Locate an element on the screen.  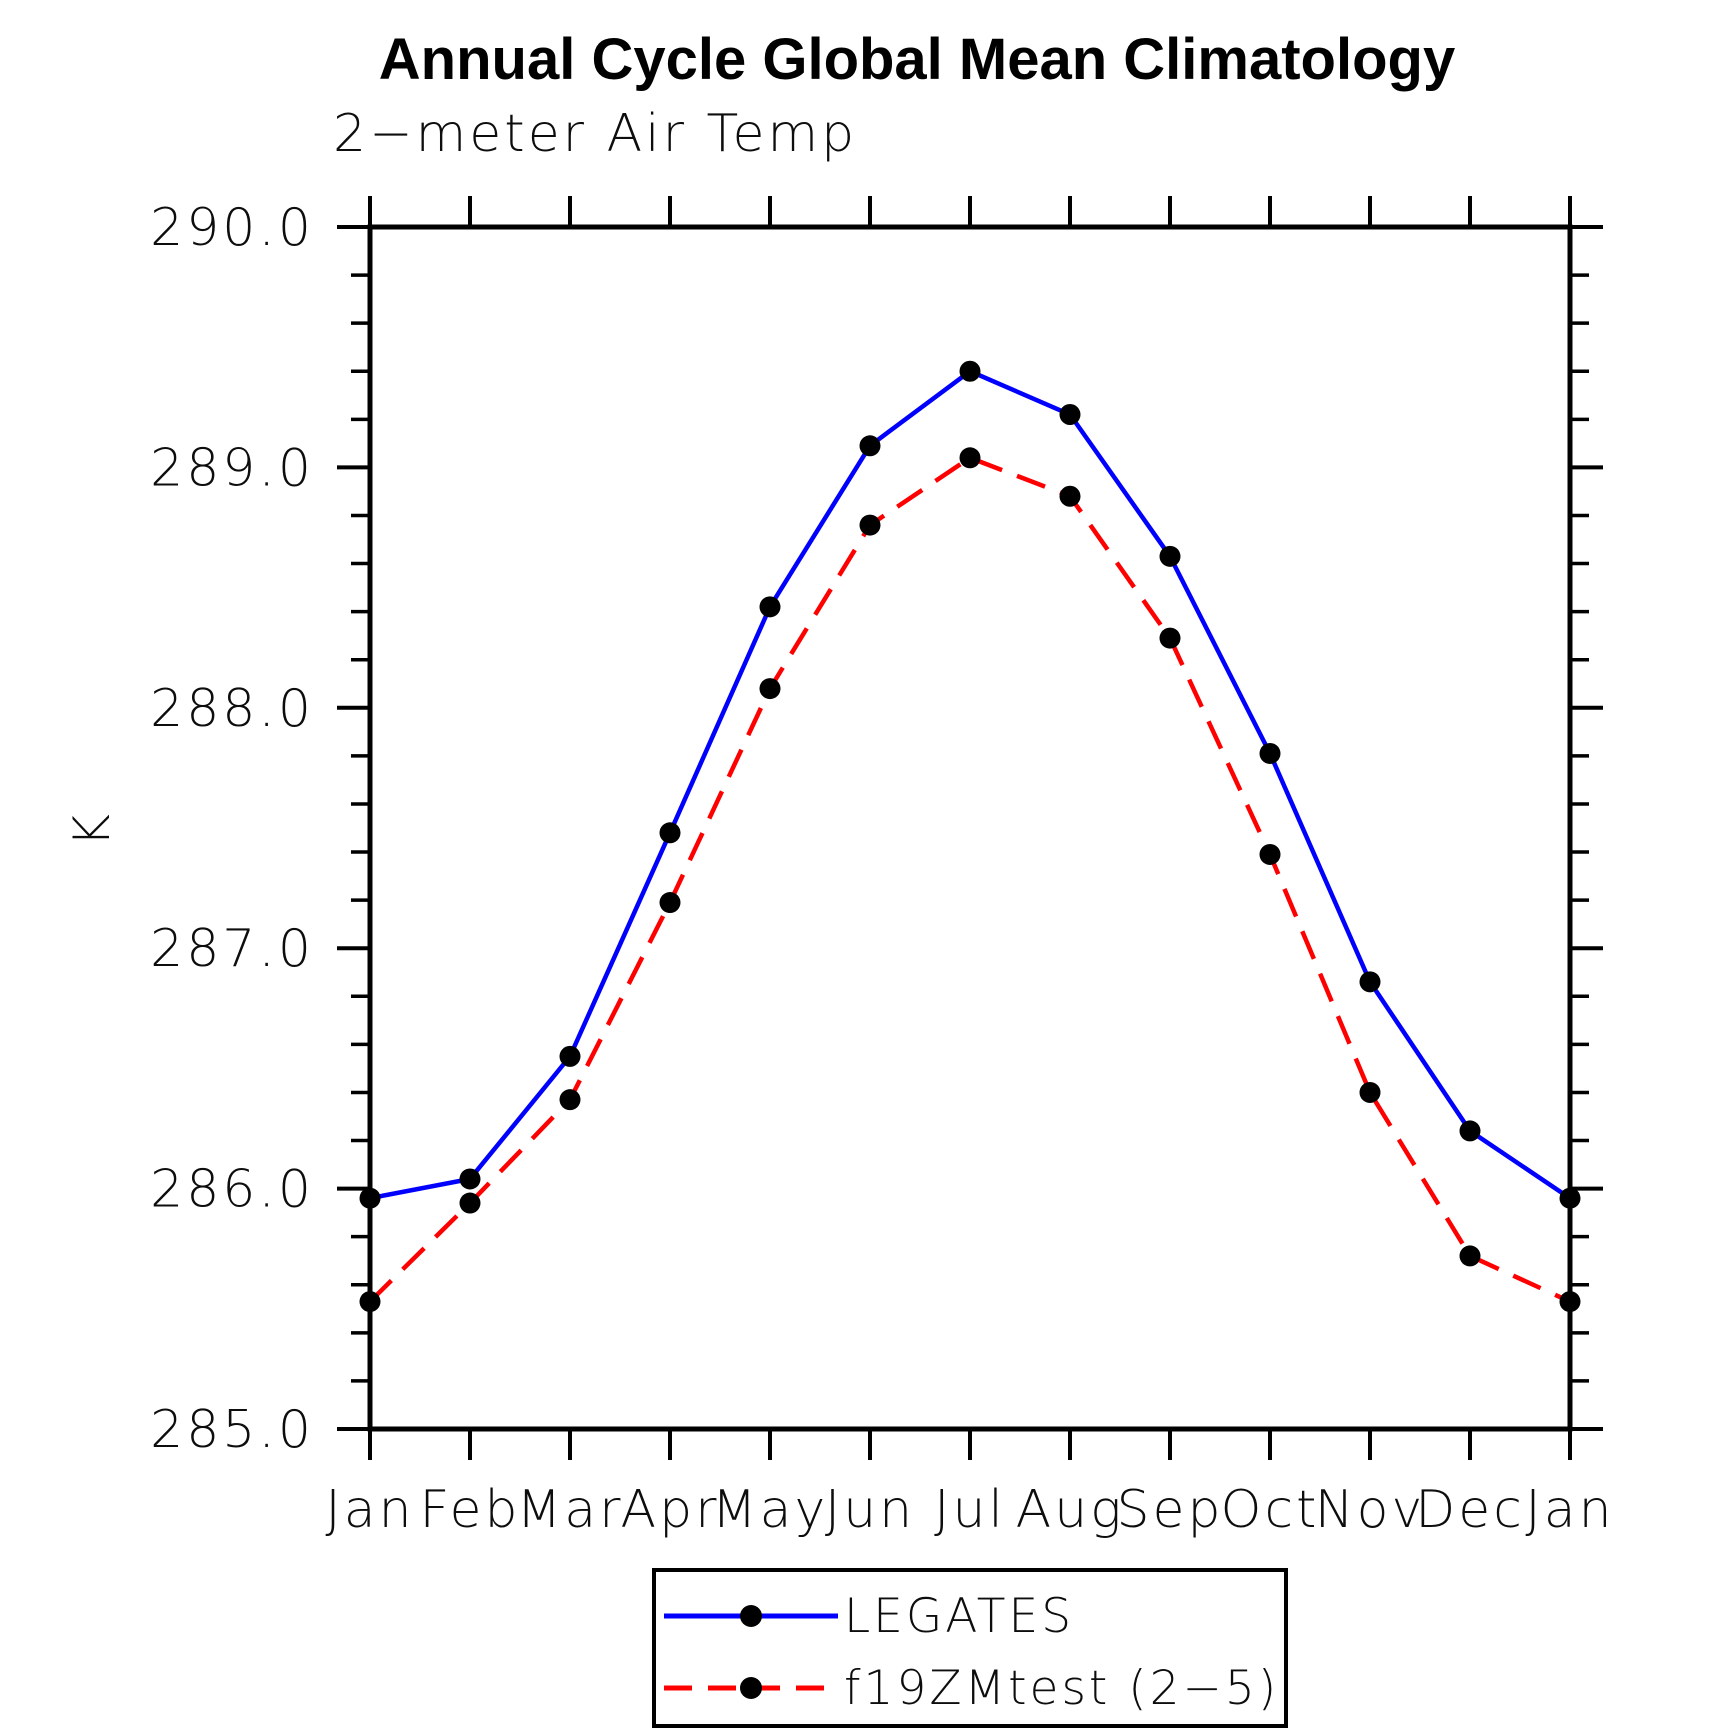
x-tick-label: Mar is located at coordinates (569, 1510).